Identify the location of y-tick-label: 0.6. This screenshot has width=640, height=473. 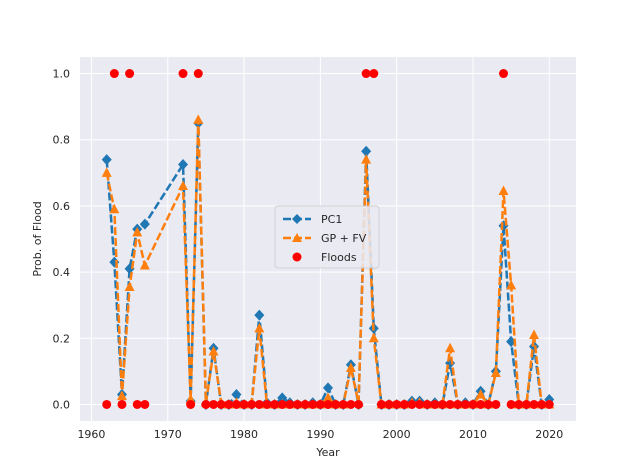
(62, 206).